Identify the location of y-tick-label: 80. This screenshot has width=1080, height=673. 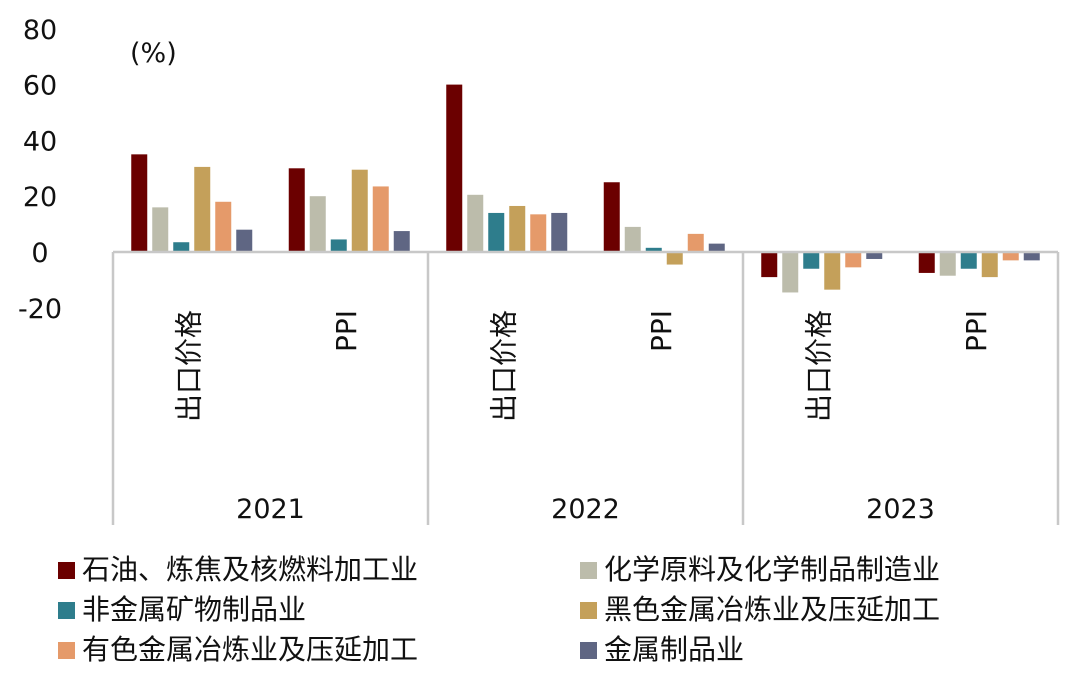
(40, 30).